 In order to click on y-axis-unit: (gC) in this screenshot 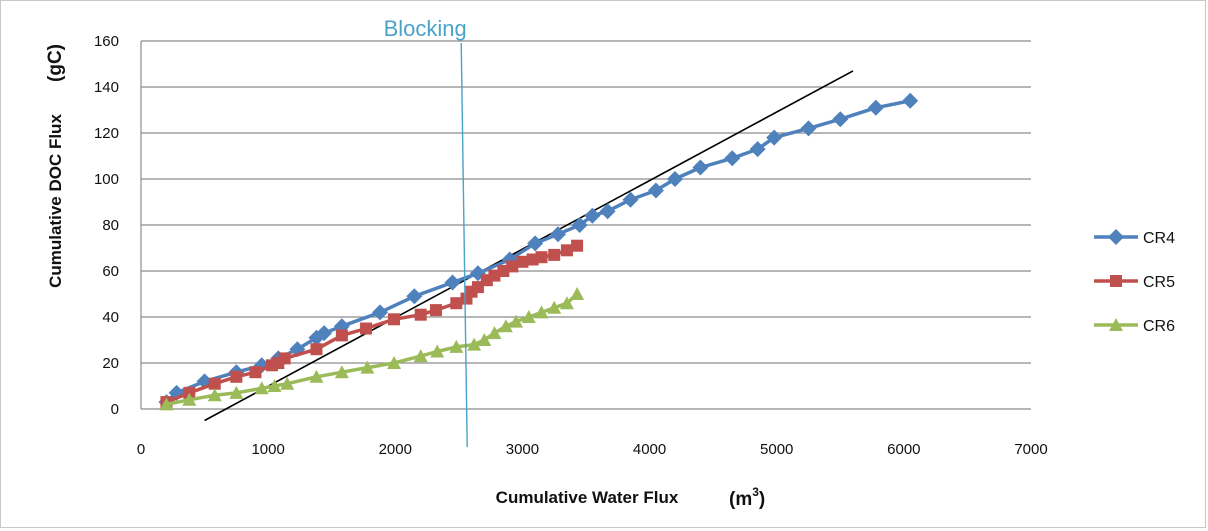, I will do `click(55, 63)`.